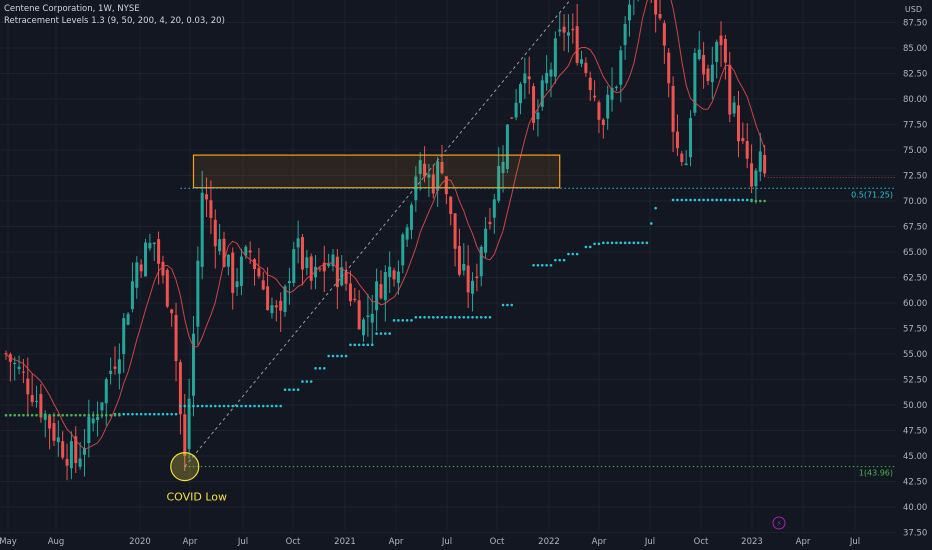  I want to click on price-tick-label: 85.00, so click(915, 49).